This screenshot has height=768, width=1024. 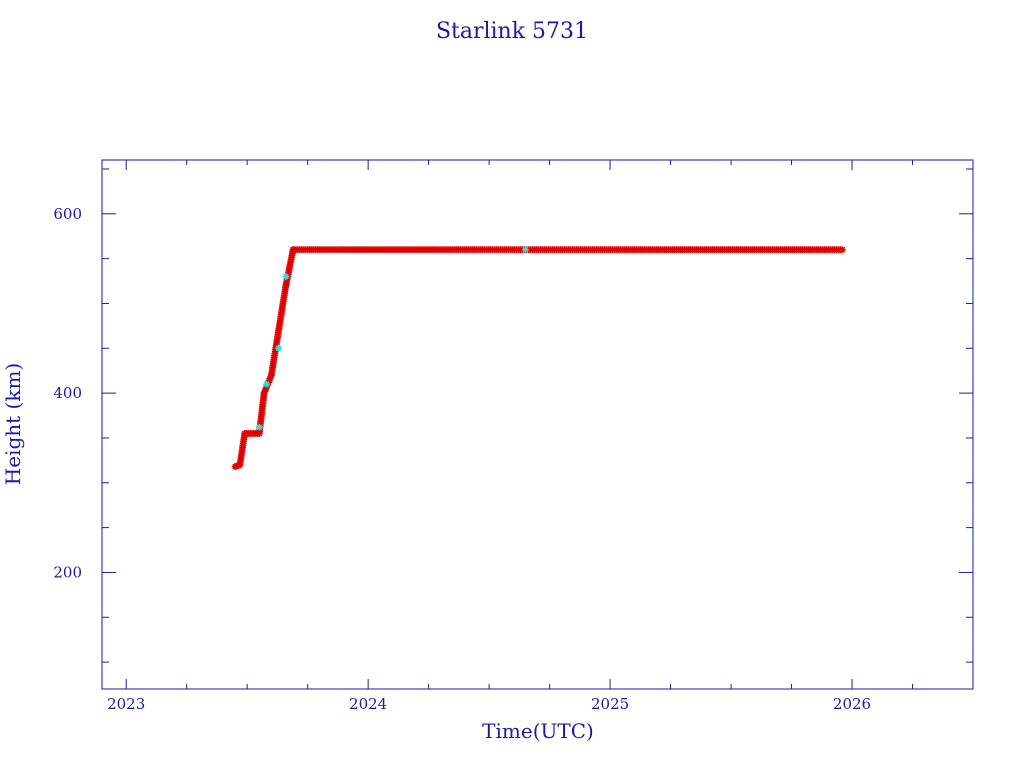 What do you see at coordinates (538, 731) in the screenshot?
I see `x-axis-label: Time(UTC)` at bounding box center [538, 731].